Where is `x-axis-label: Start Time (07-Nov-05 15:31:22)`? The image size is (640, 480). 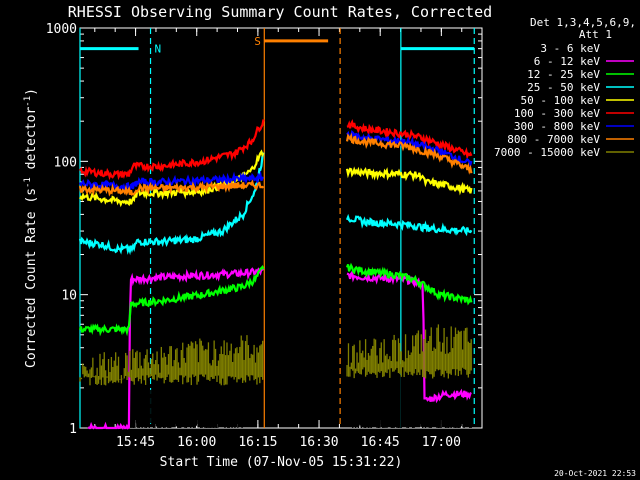 x-axis-label: Start Time (07-Nov-05 15:31:22) is located at coordinates (281, 462).